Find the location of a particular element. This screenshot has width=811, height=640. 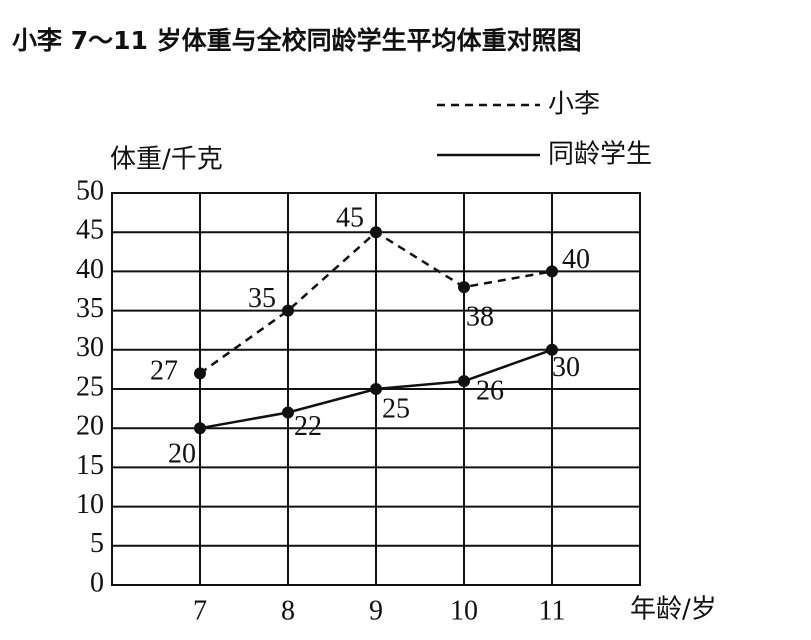

x-tick-label: 11 is located at coordinates (552, 610).